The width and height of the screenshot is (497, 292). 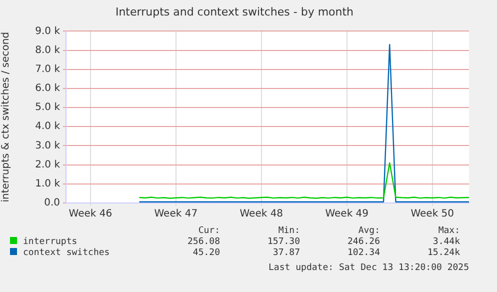 What do you see at coordinates (47, 108) in the screenshot?
I see `y-tick-label: 5.0 k` at bounding box center [47, 108].